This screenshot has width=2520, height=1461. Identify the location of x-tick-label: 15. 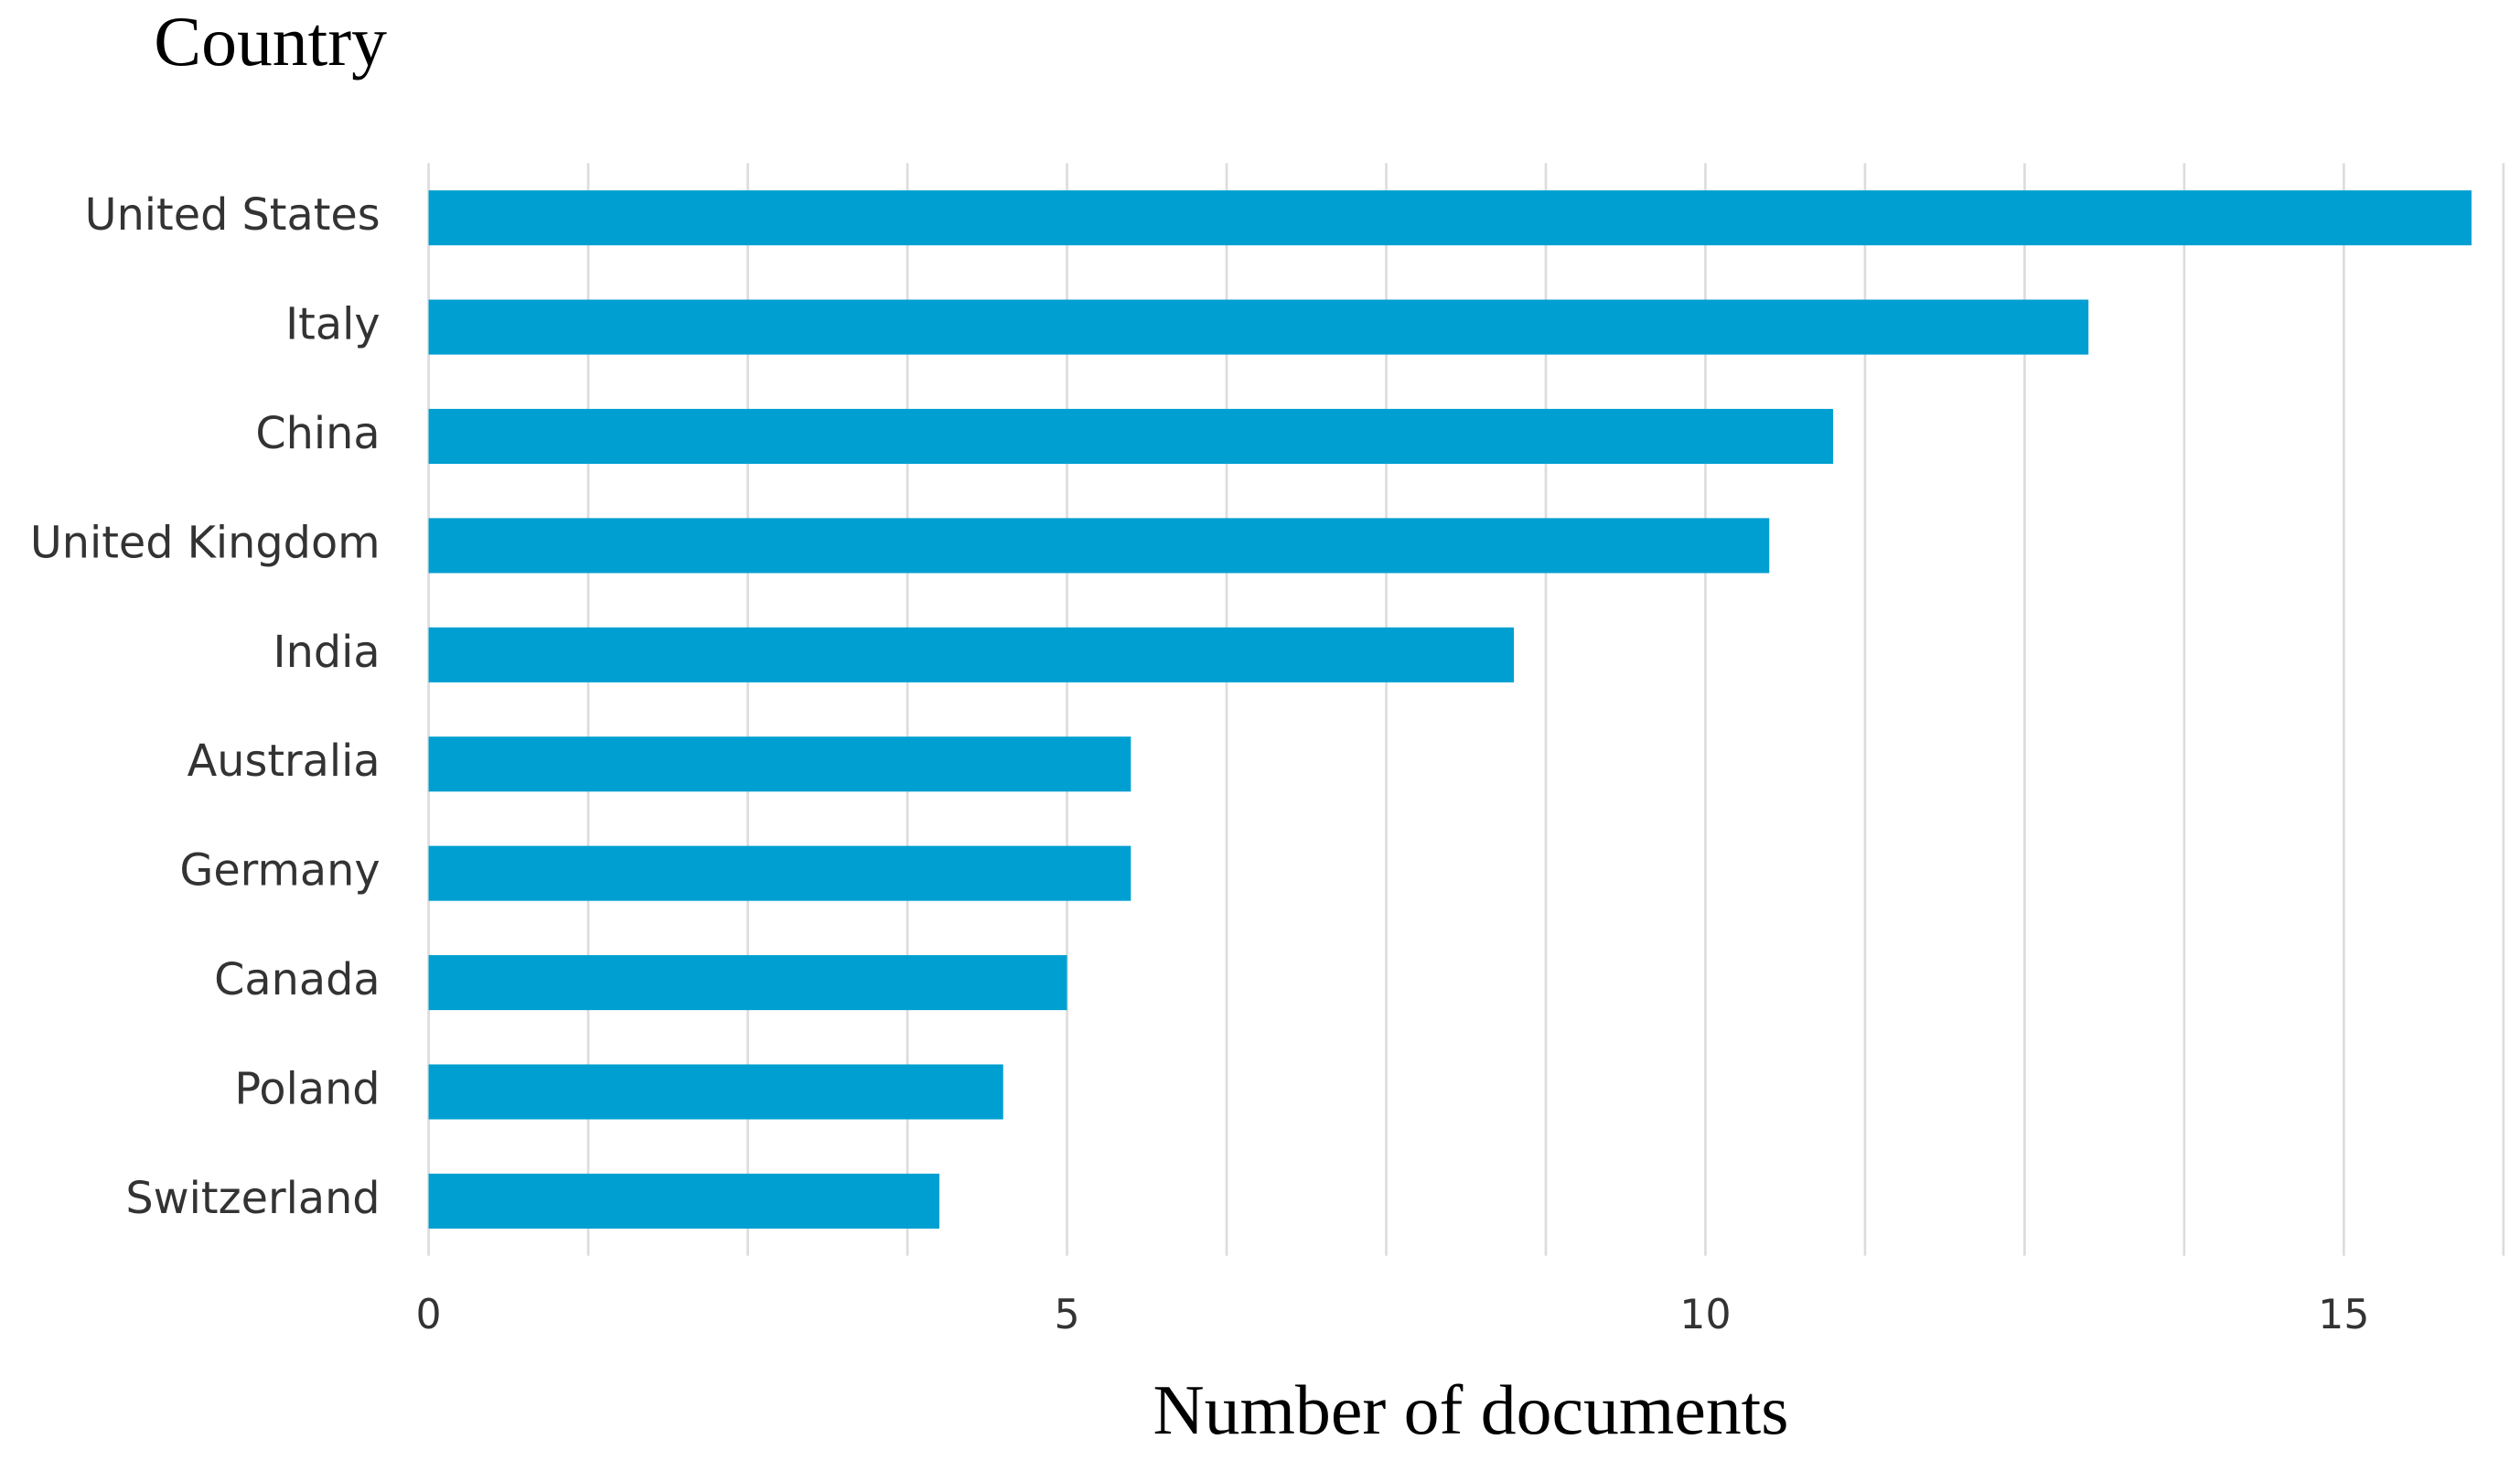
(2343, 1315).